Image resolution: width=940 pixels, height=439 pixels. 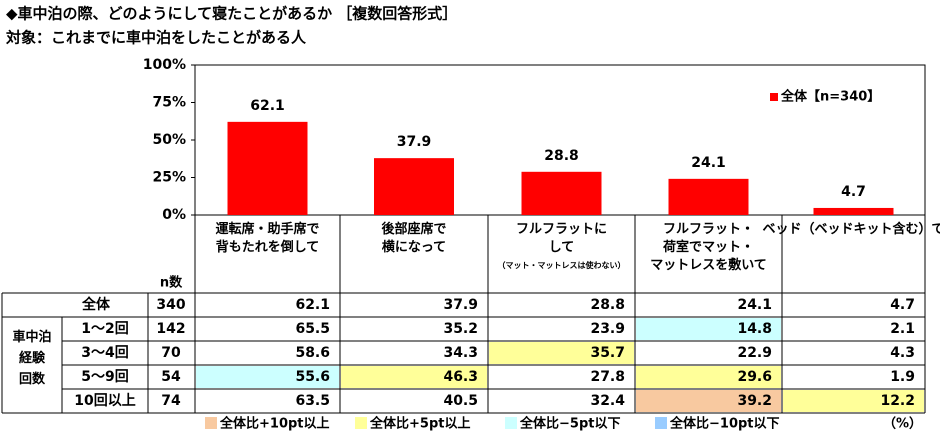 What do you see at coordinates (460, 329) in the screenshot?
I see `cell-value: 35.2` at bounding box center [460, 329].